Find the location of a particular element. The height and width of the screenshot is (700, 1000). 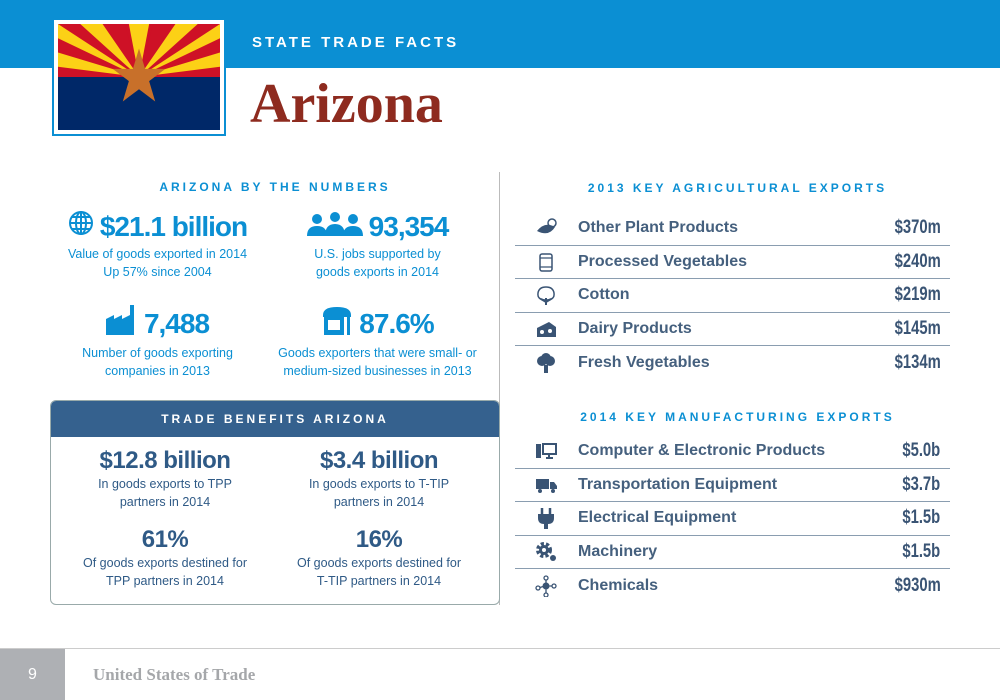

stat-value: 93,354 is located at coordinates (409, 226).